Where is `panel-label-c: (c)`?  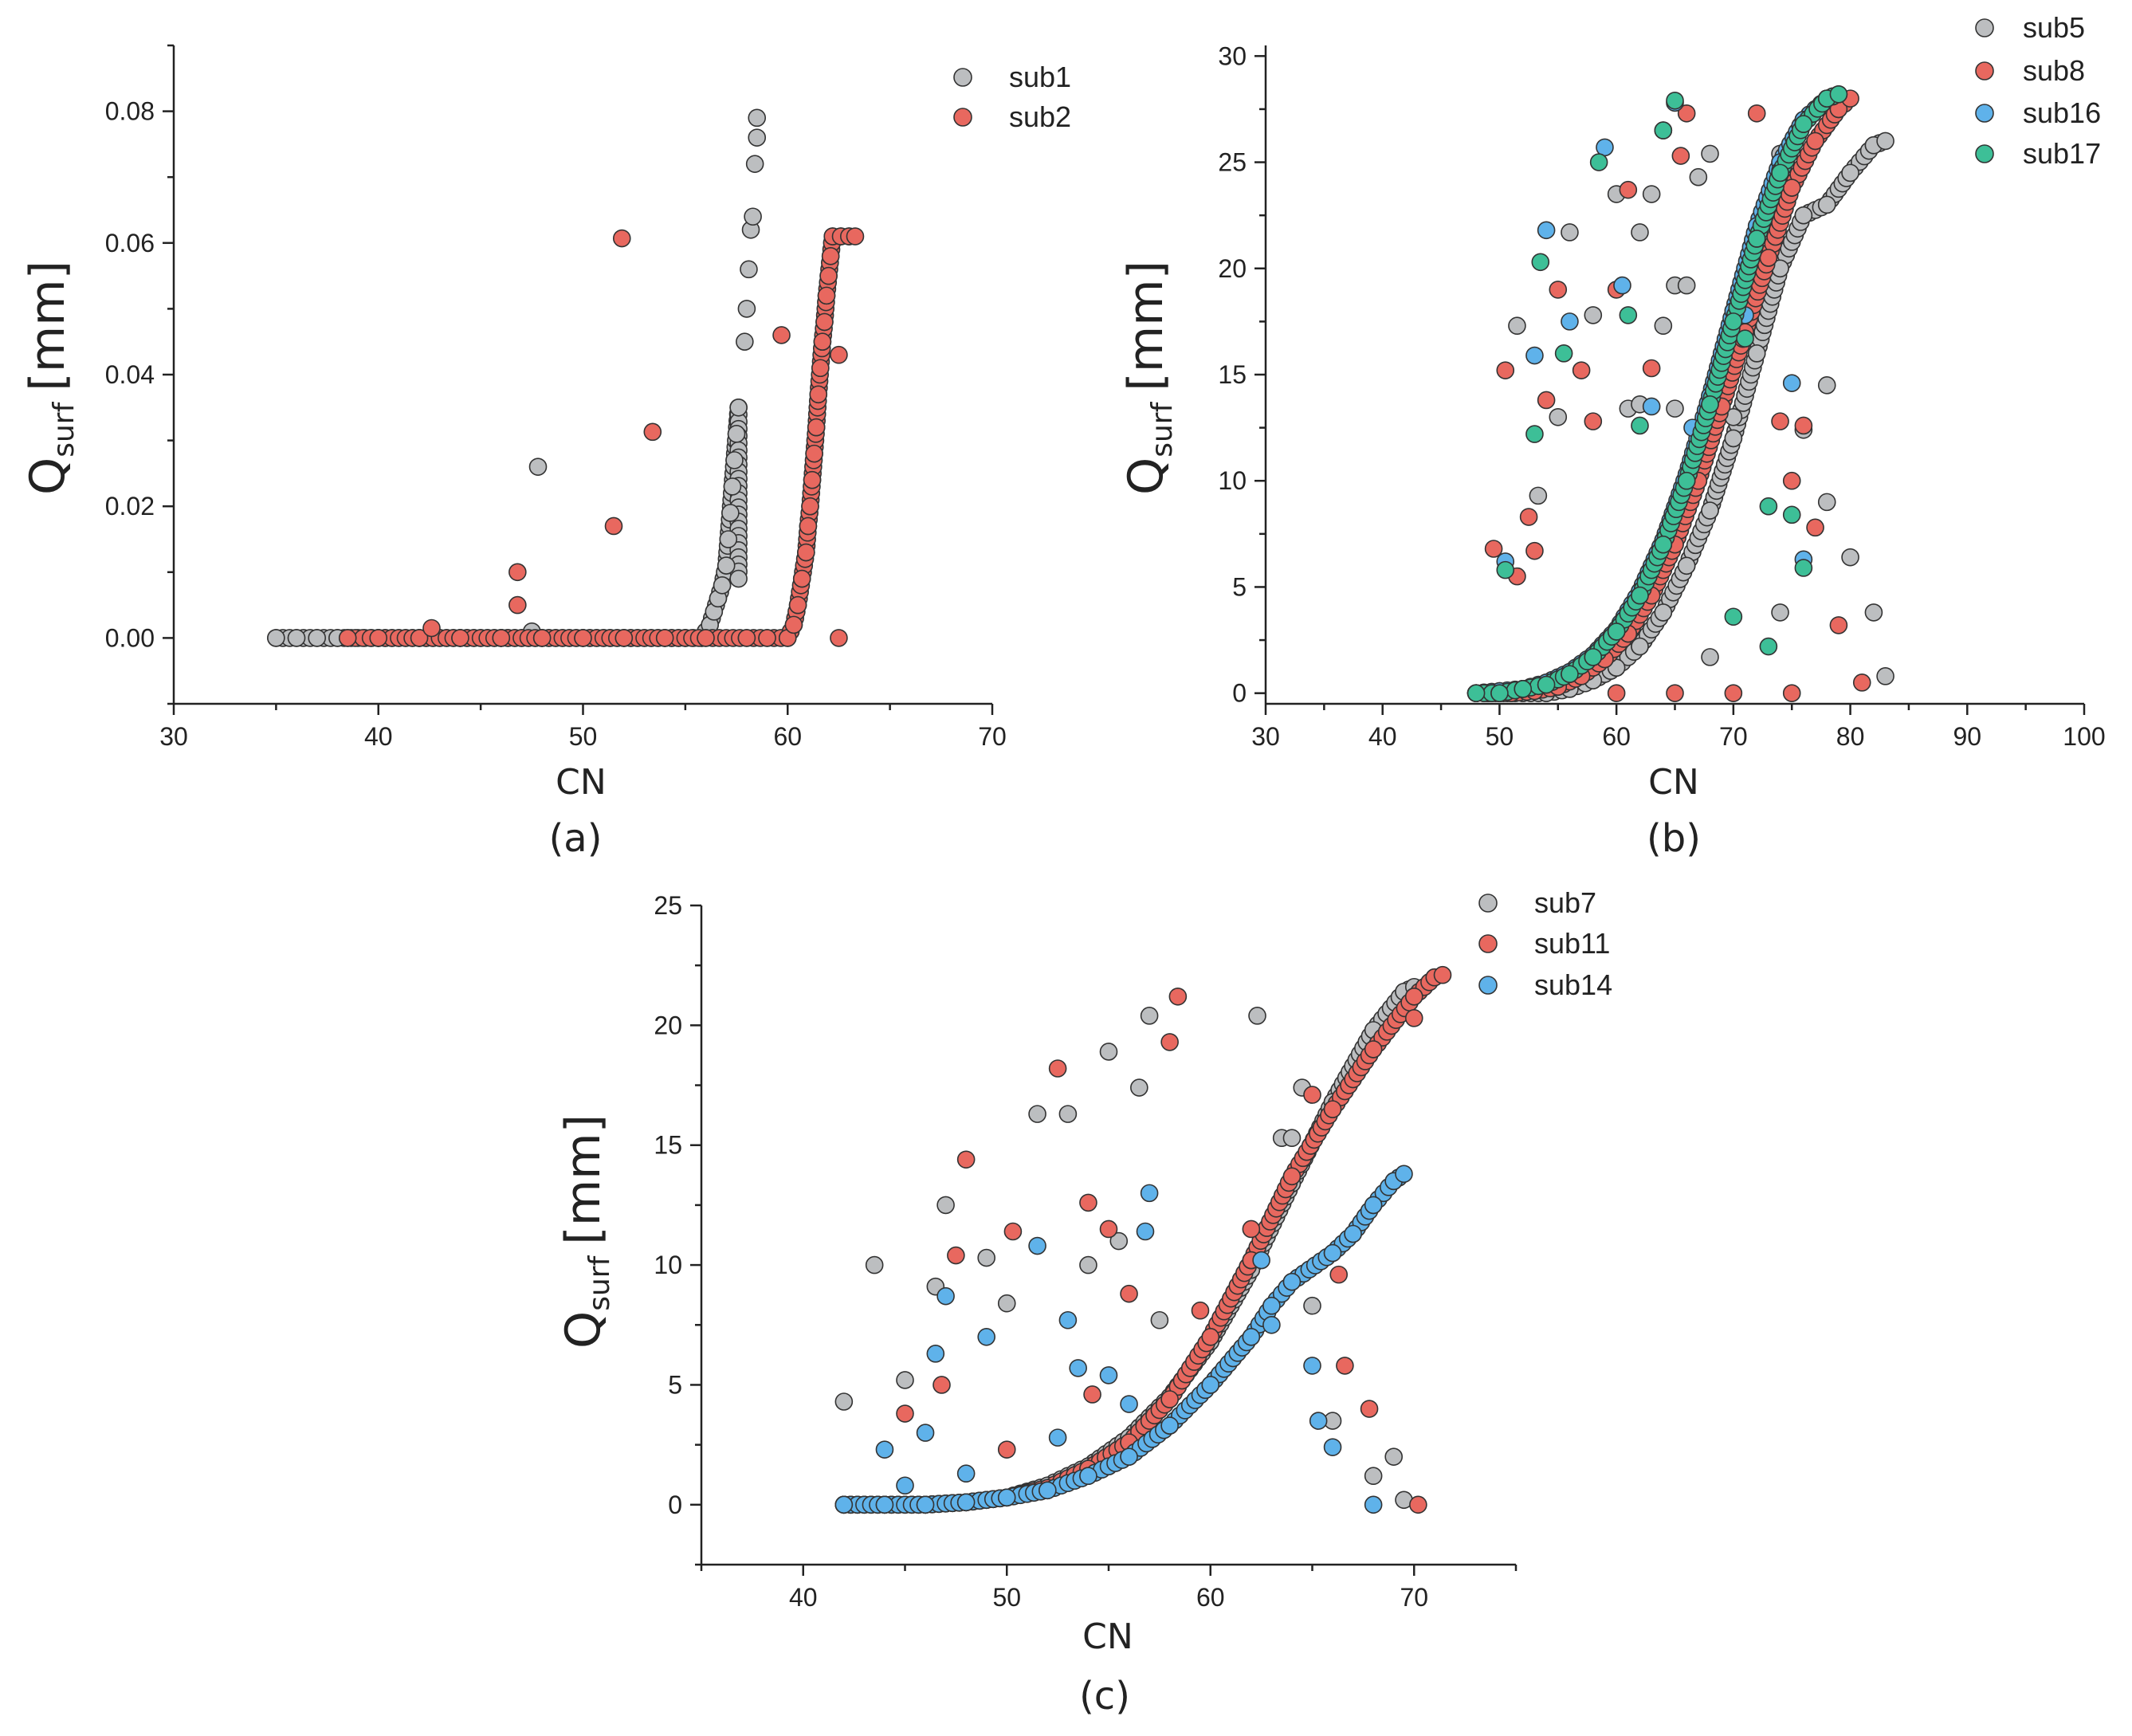
panel-label-c: (c) is located at coordinates (1104, 1696).